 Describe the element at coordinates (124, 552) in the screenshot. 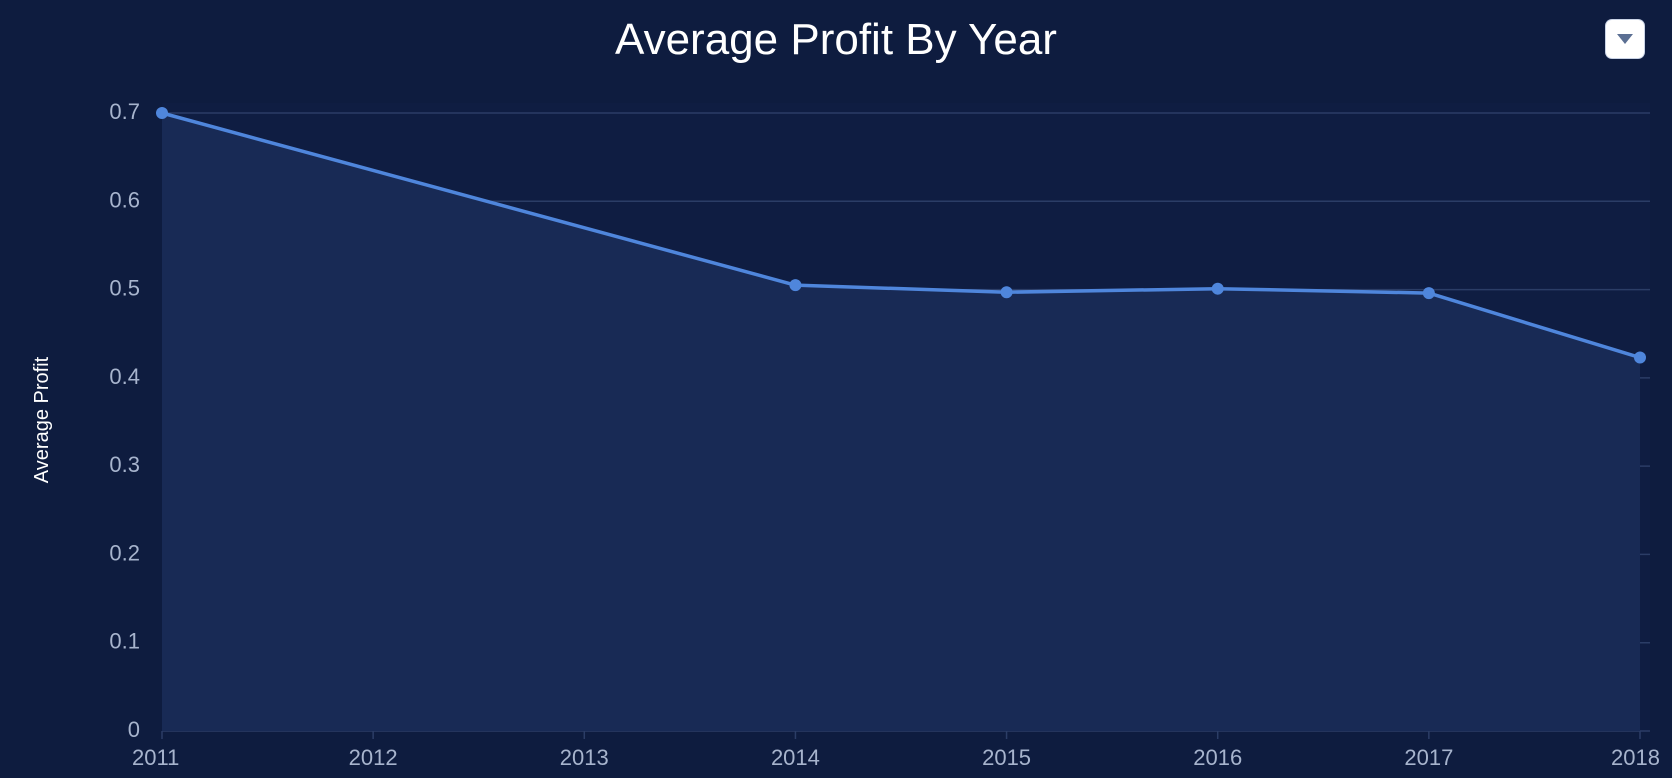

I see `y-tick-label: 0.2` at that location.